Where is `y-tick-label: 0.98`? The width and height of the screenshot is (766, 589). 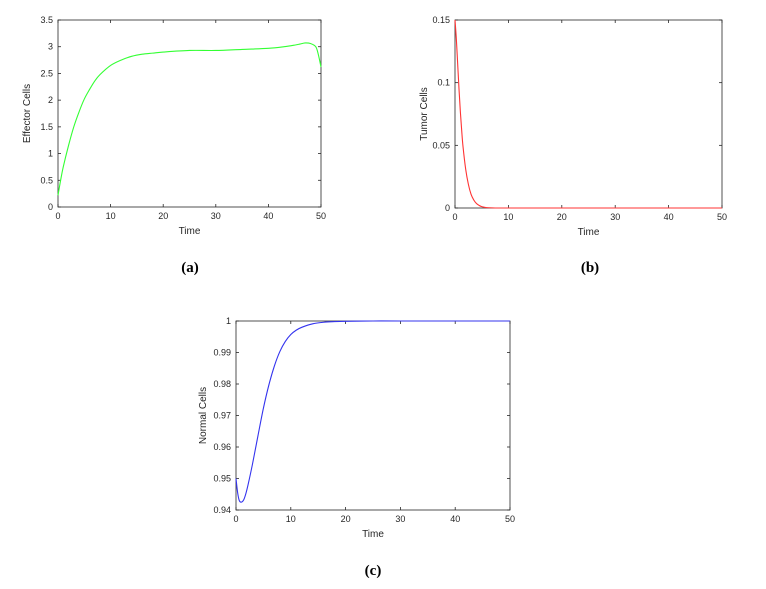 y-tick-label: 0.98 is located at coordinates (222, 384).